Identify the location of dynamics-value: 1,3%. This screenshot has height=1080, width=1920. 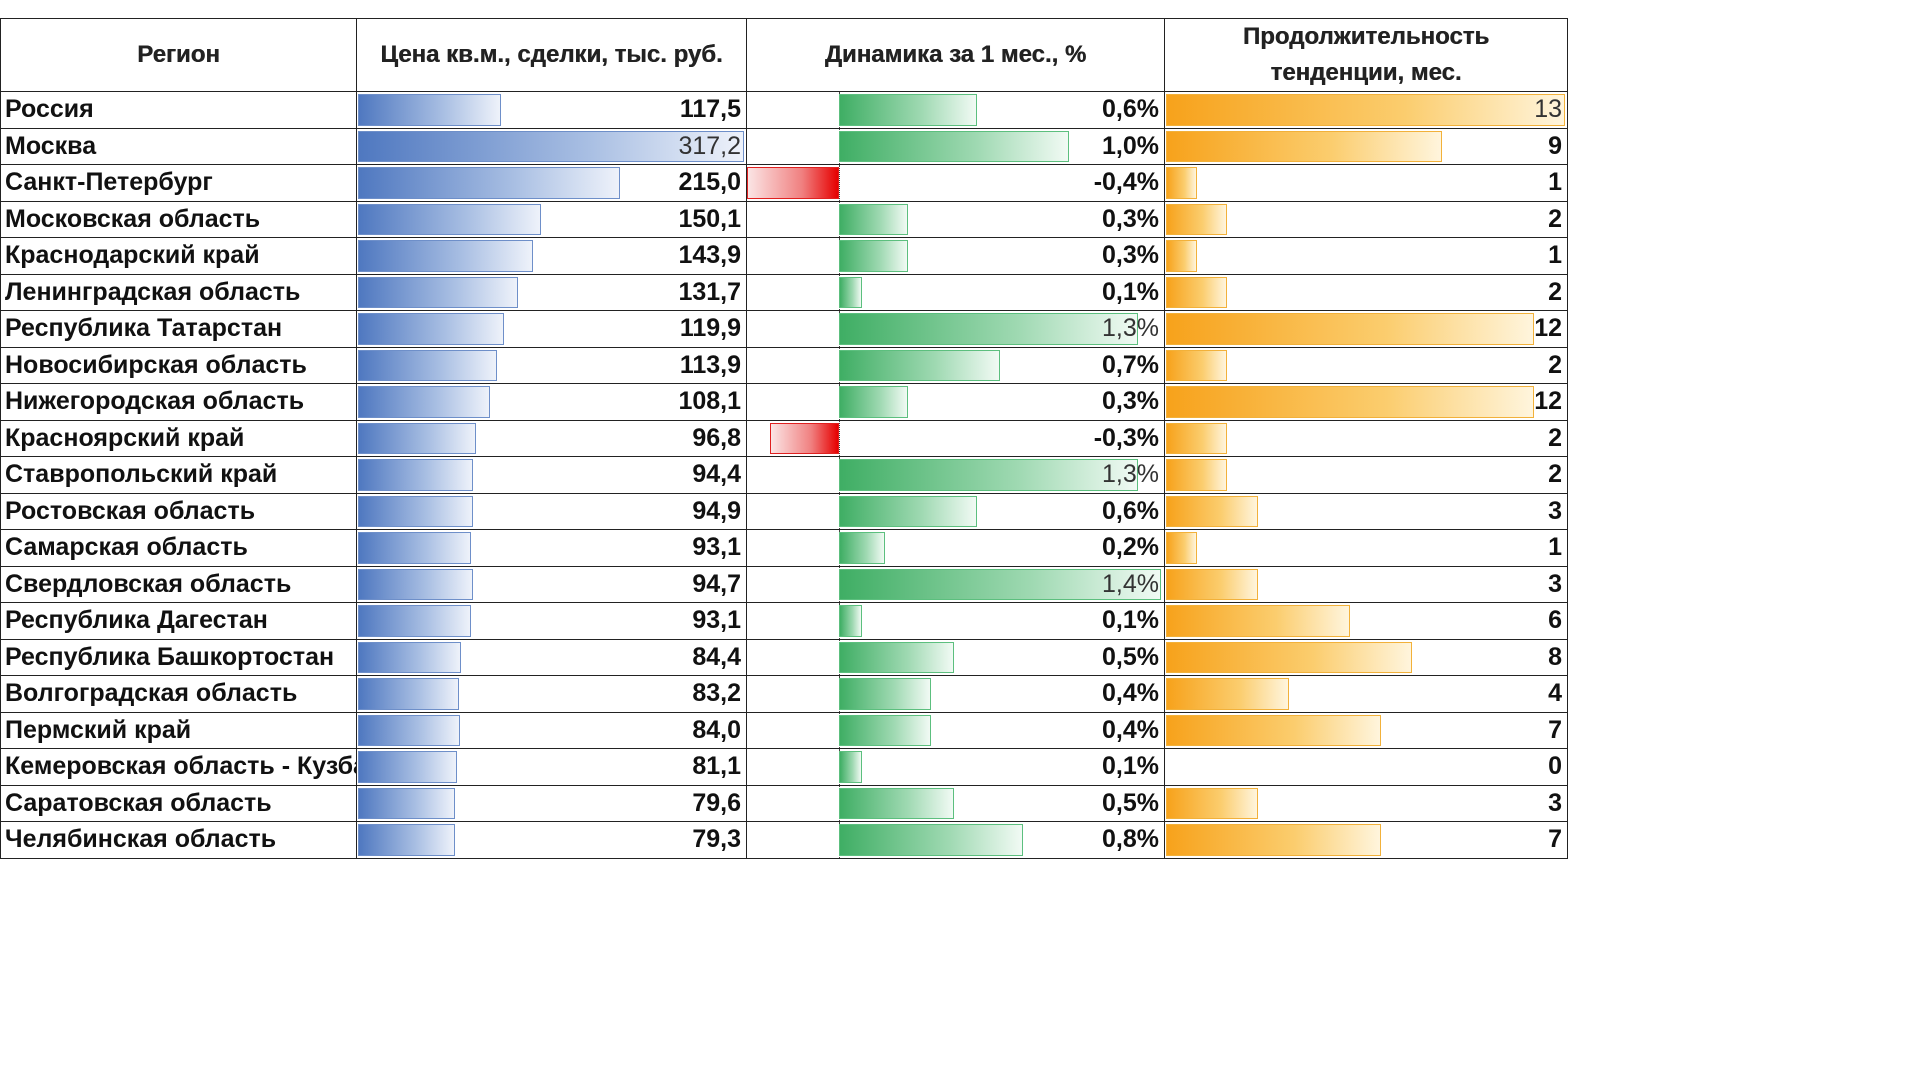
(1130, 328).